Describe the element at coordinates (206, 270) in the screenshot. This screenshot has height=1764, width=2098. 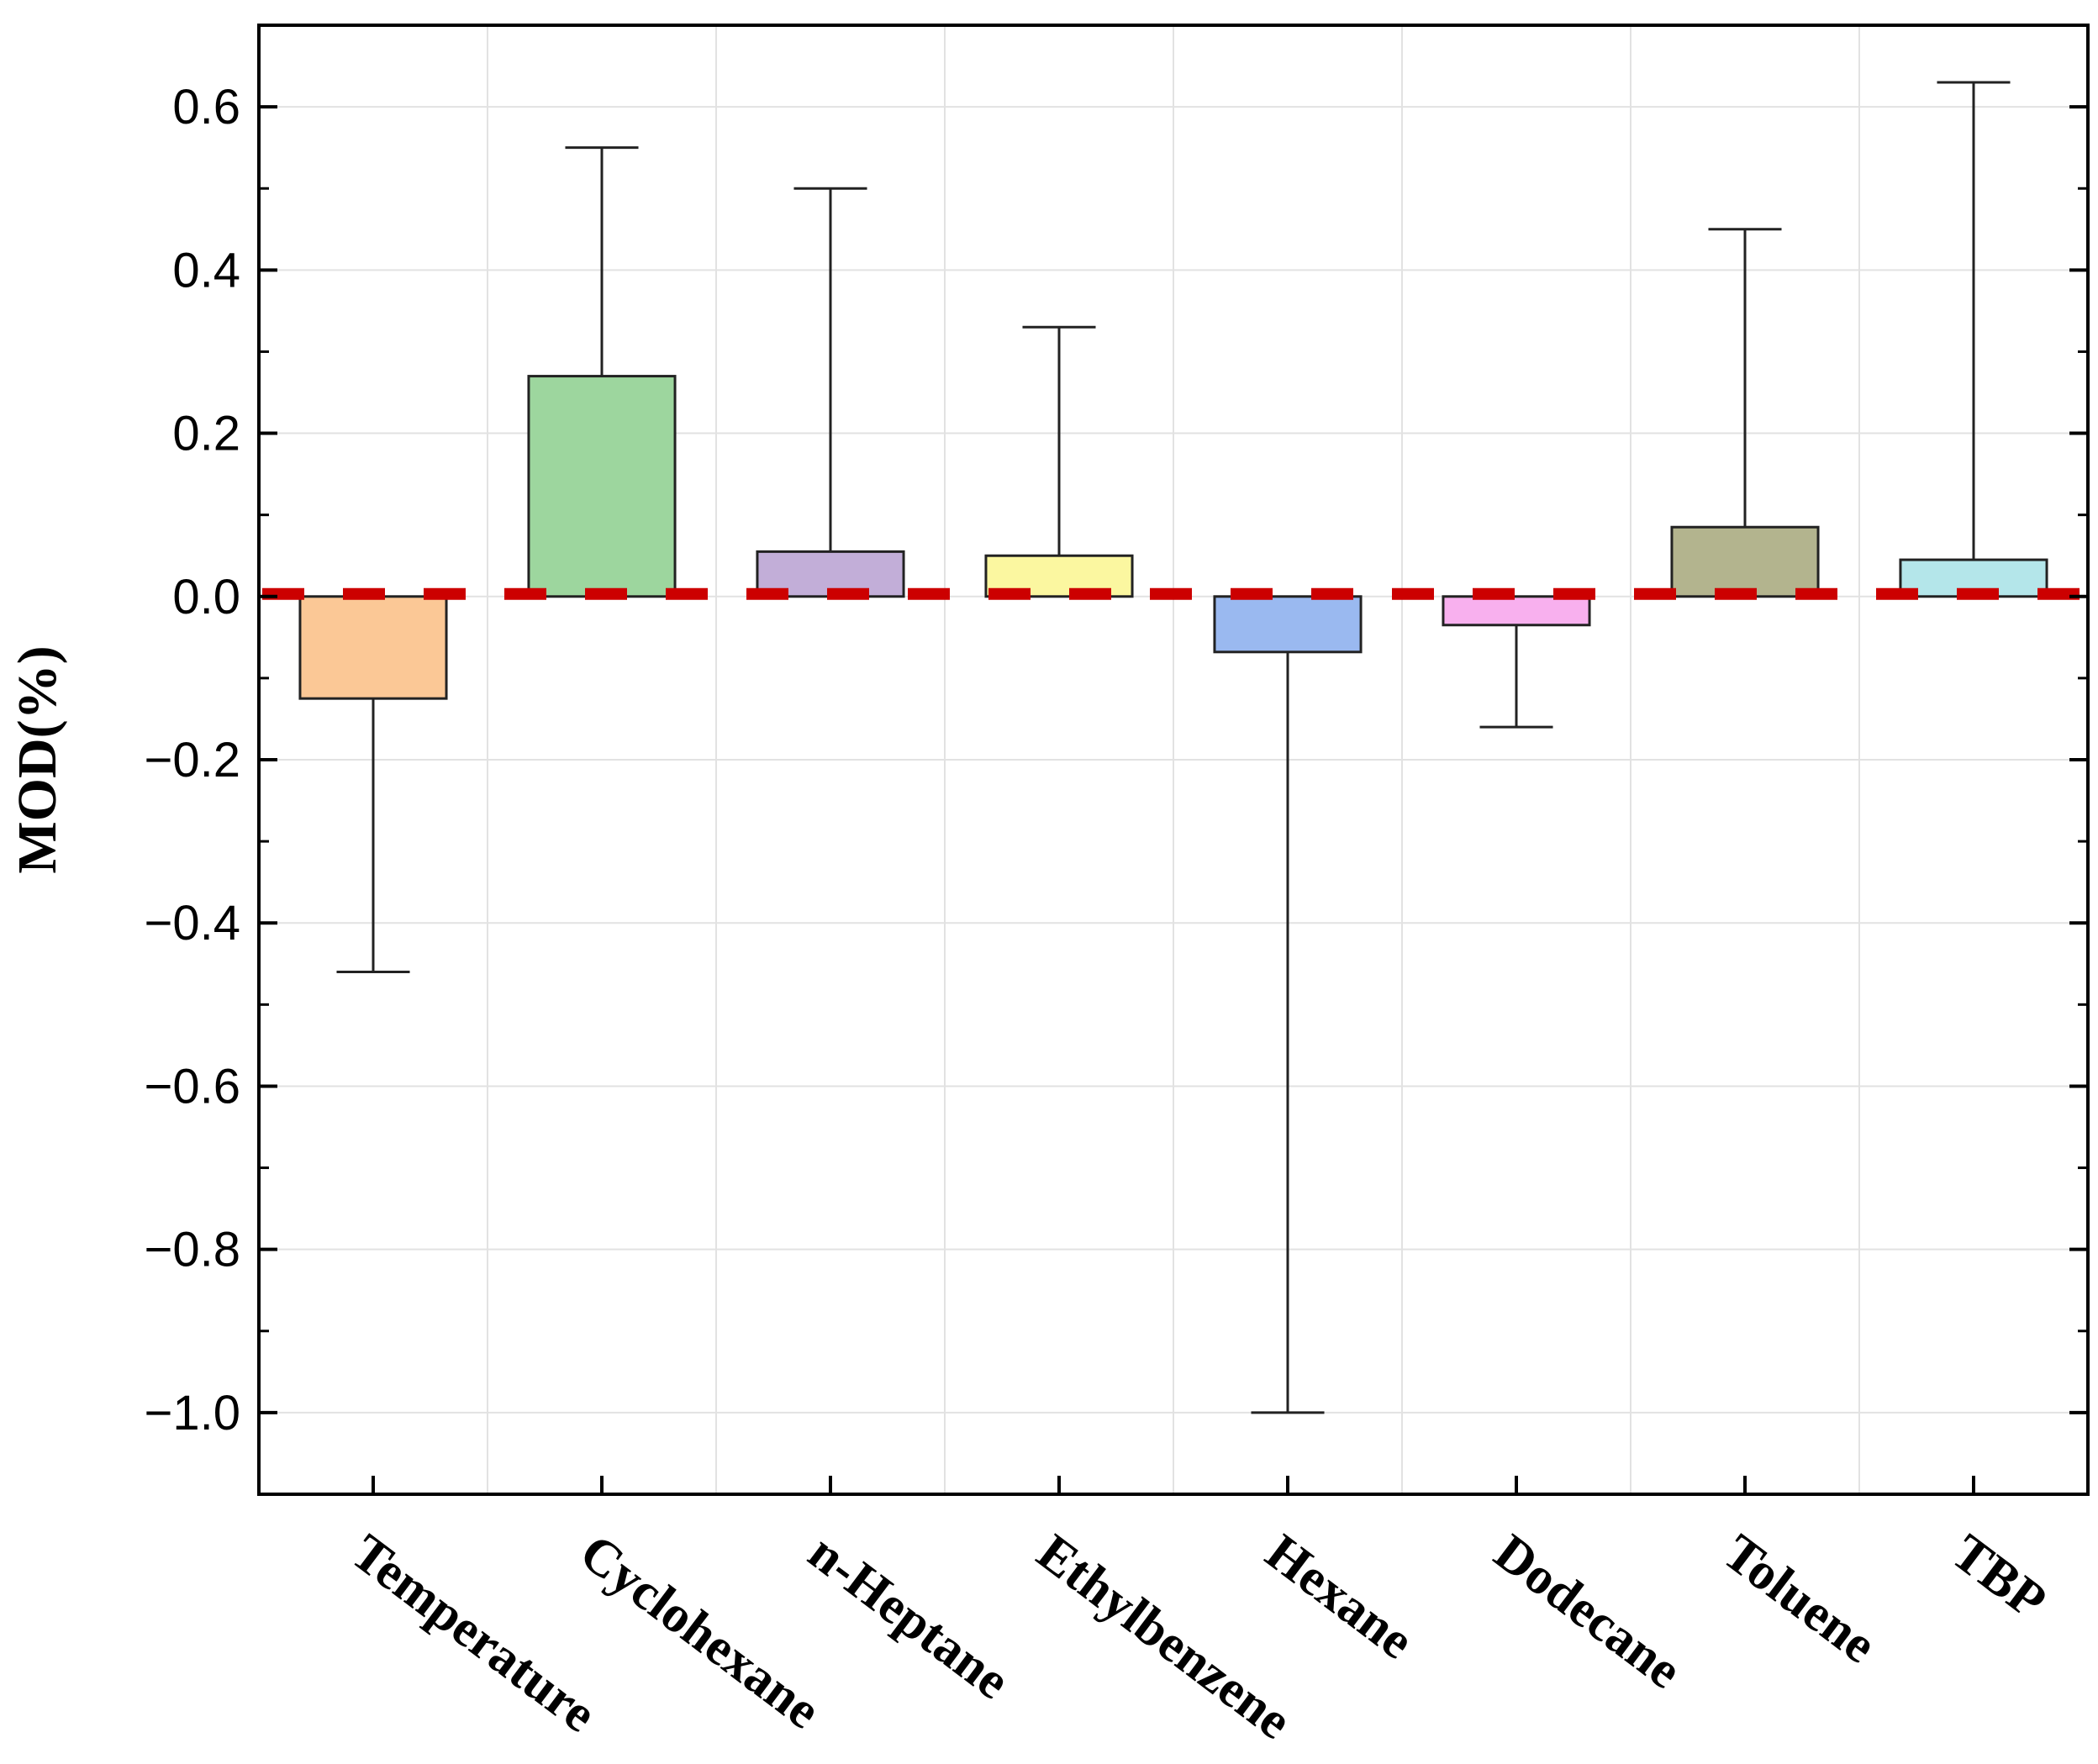
I see `y-tick-label: 0.4` at that location.